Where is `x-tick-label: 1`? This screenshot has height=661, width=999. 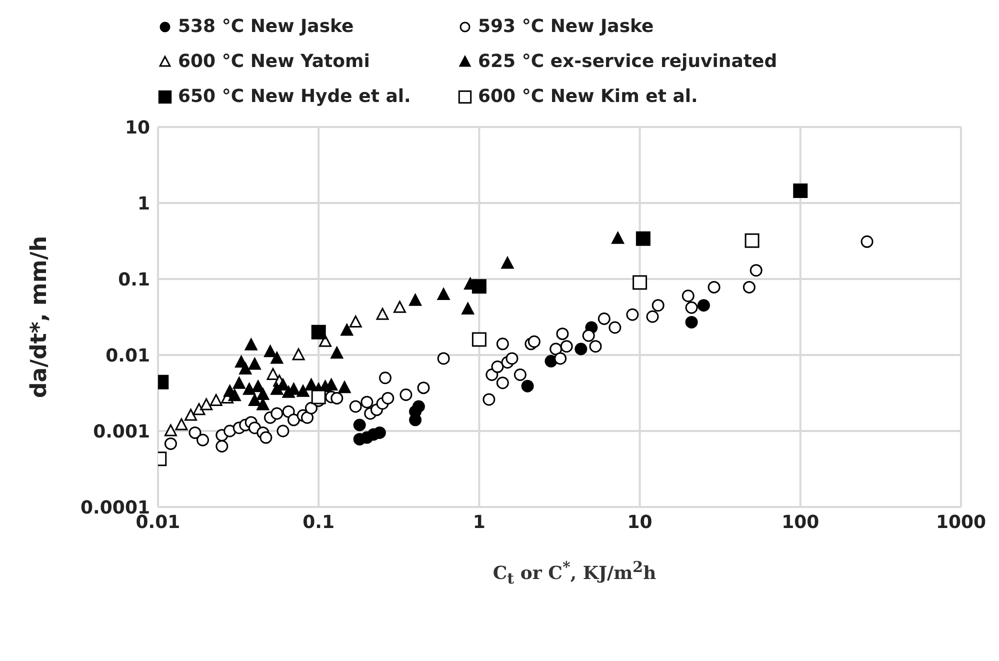 x-tick-label: 1 is located at coordinates (479, 522).